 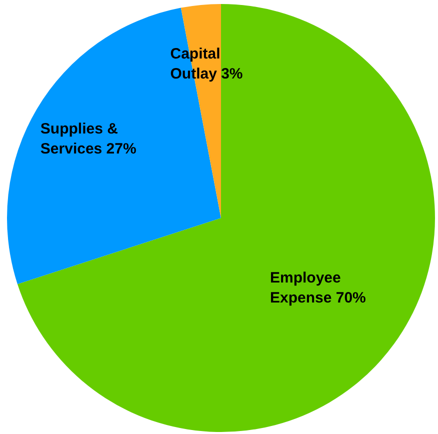 I want to click on slice-label: Supplies & Services 27%, so click(x=88, y=139).